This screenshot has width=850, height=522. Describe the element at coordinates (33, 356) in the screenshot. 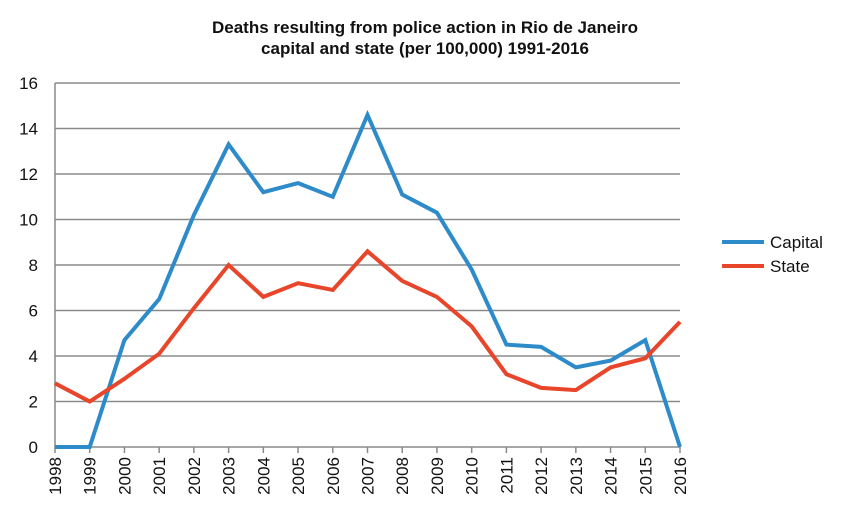

I see `y-tick-label: 4` at that location.